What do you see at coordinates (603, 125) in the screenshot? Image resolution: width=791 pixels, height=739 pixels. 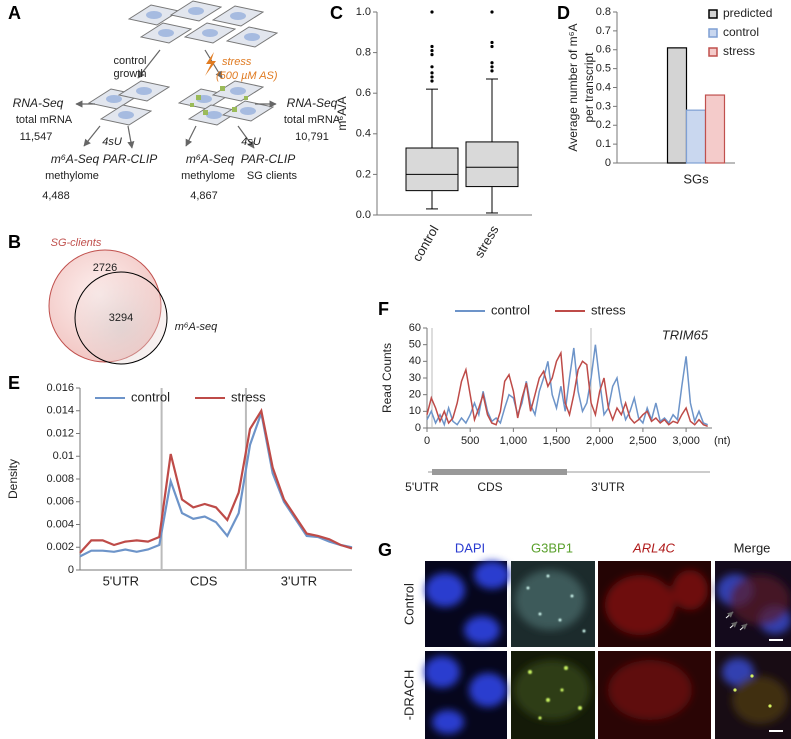 I see `y-tick-label: 0.2` at bounding box center [603, 125].